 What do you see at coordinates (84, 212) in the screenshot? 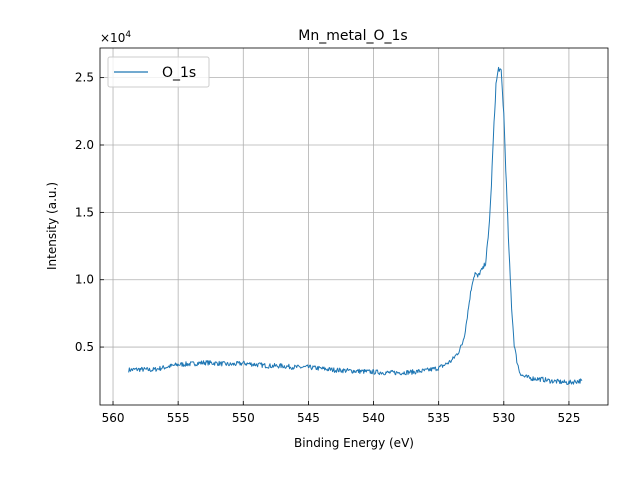
I see `y-tick-label: 1.5` at bounding box center [84, 212].